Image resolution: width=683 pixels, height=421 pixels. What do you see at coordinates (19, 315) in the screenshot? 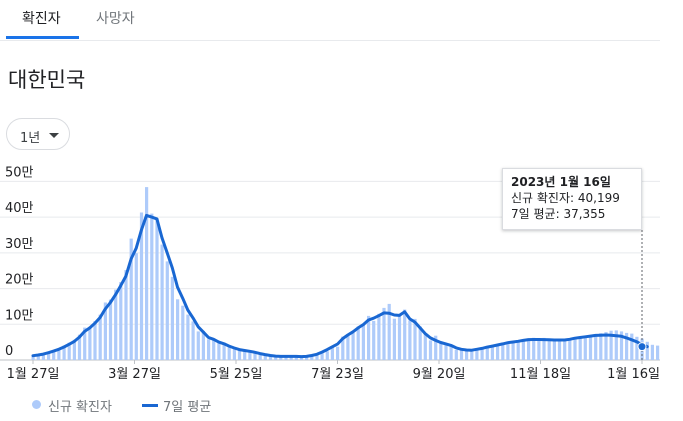
I see `y-tick-label: 10만` at bounding box center [19, 315].